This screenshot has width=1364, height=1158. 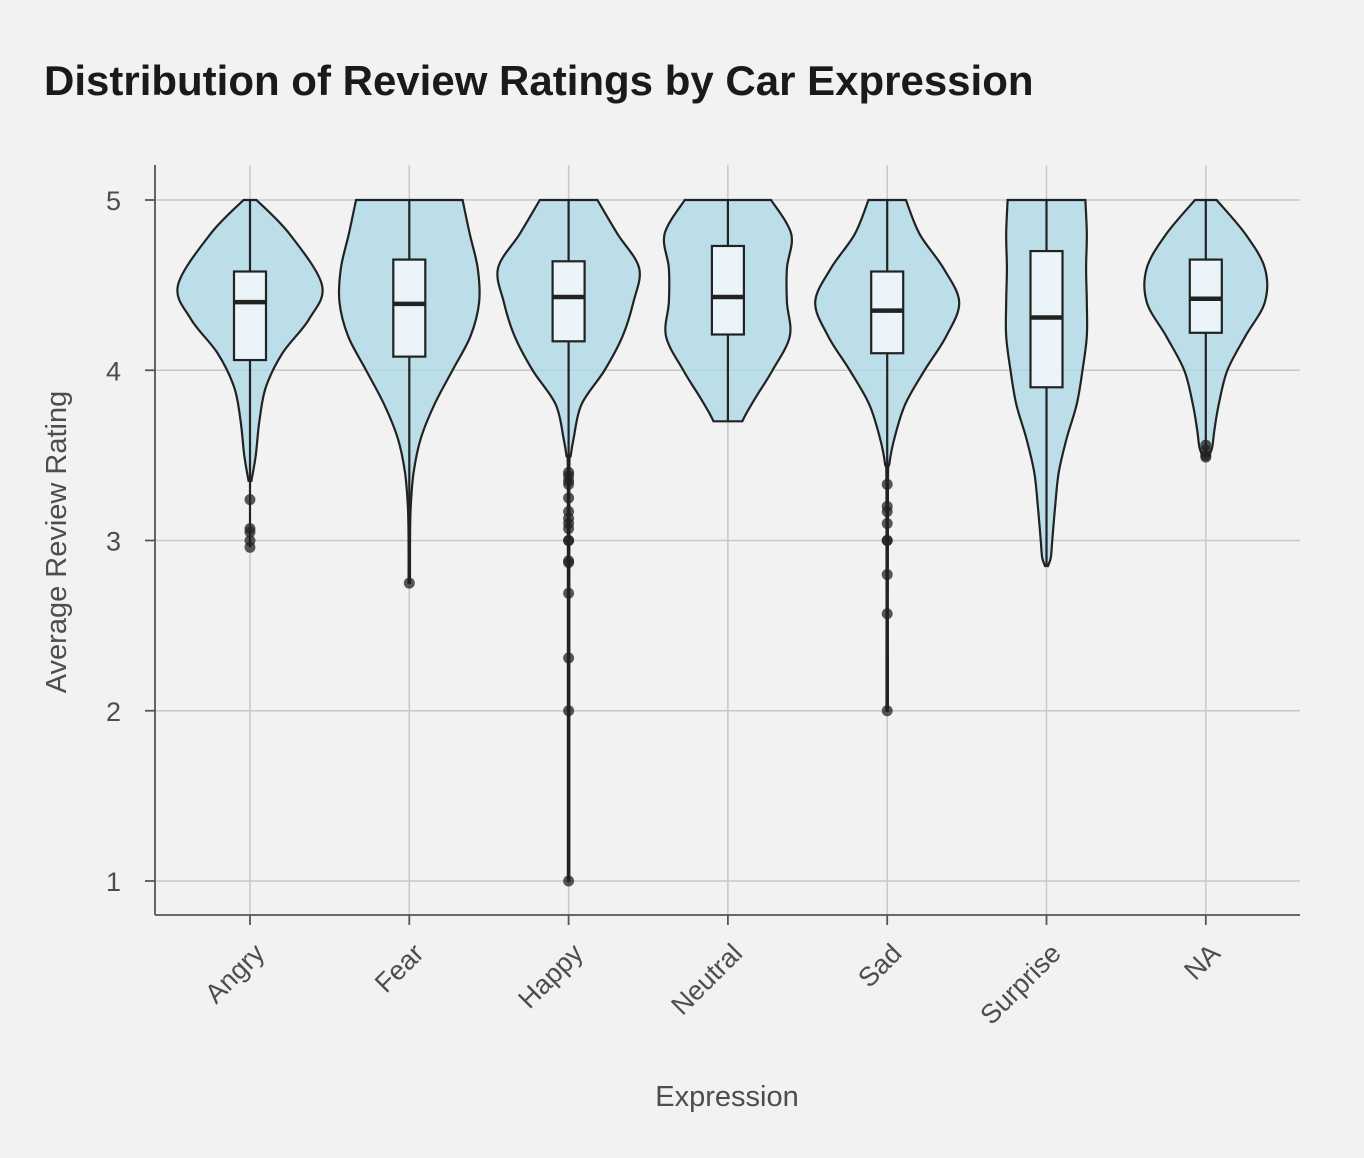 I want to click on x-tick-label: Angry, so click(x=234, y=973).